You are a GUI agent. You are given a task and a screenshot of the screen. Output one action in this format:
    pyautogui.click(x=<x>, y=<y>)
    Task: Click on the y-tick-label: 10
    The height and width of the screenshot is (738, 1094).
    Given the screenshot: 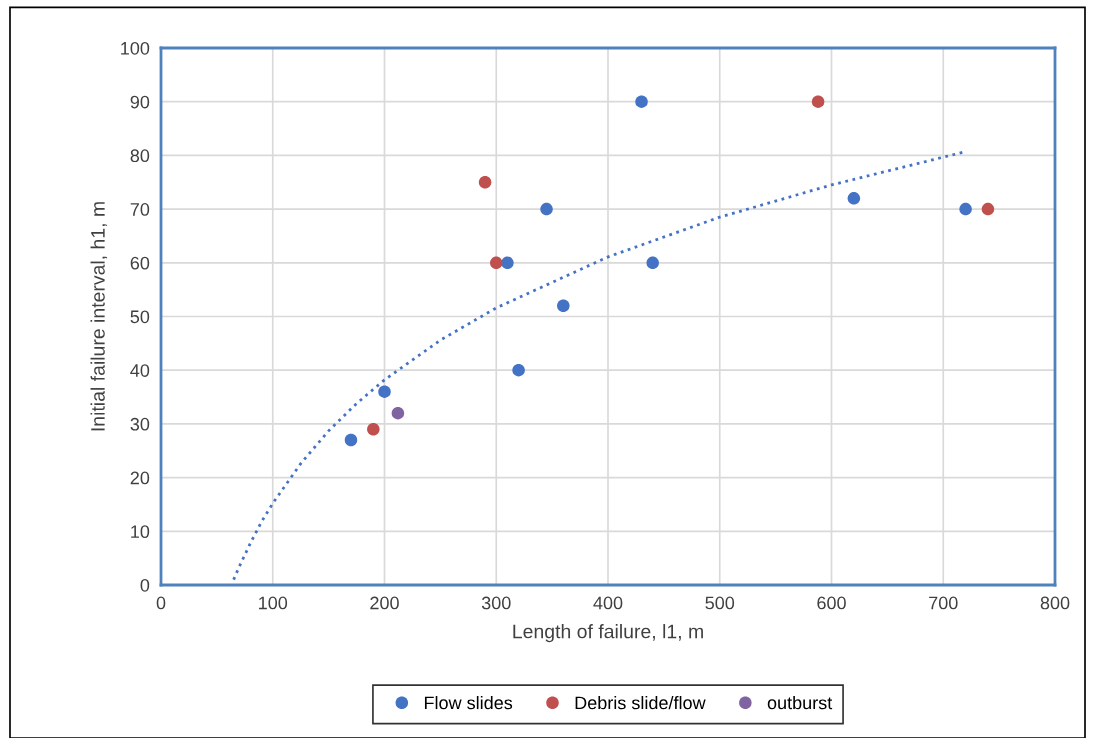 What is the action you would take?
    pyautogui.click(x=140, y=532)
    